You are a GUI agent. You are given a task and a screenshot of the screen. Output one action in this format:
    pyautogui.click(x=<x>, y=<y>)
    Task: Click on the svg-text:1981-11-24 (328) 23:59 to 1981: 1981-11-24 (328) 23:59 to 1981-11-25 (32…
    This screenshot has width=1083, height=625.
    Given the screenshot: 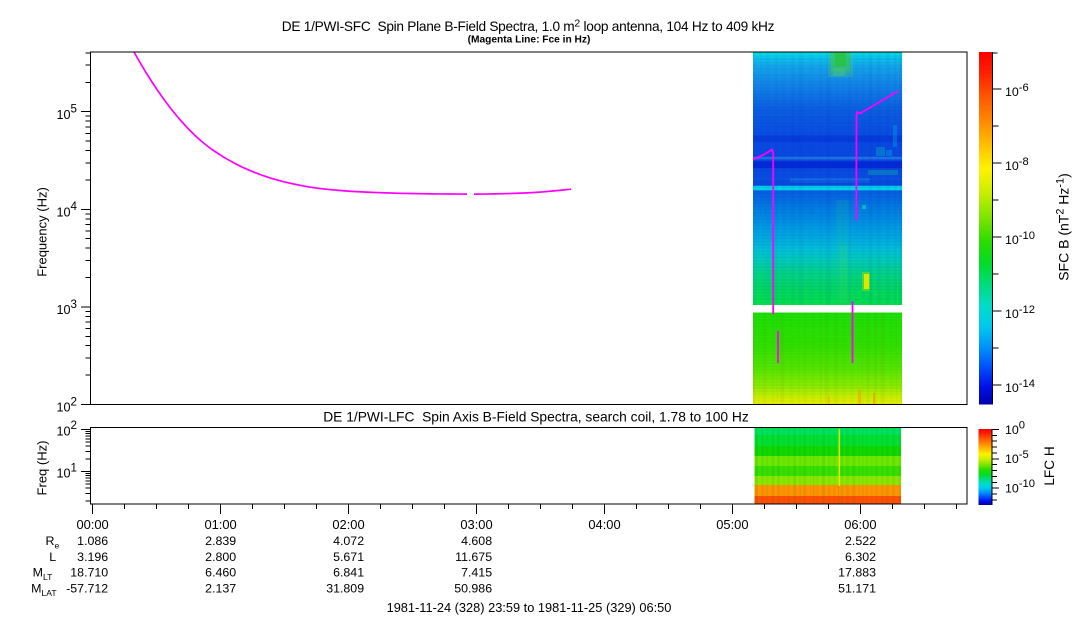 What is the action you would take?
    pyautogui.click(x=529, y=607)
    